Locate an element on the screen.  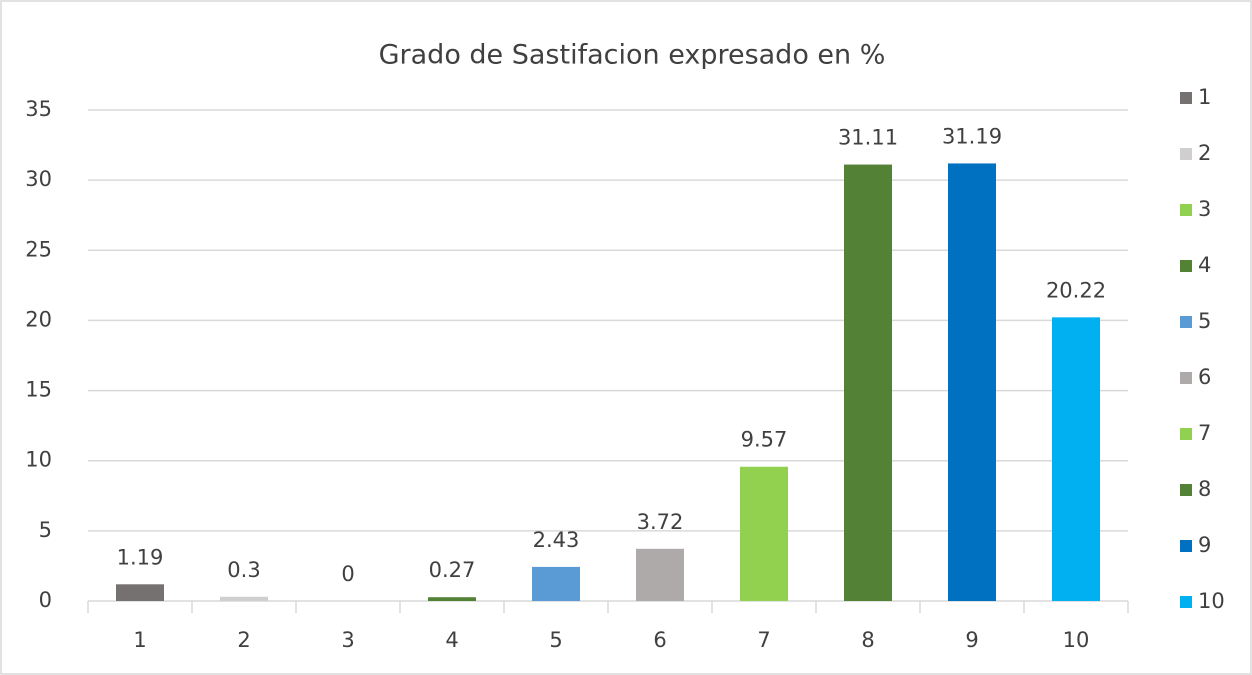
y-tick-label: 15 is located at coordinates (38, 390).